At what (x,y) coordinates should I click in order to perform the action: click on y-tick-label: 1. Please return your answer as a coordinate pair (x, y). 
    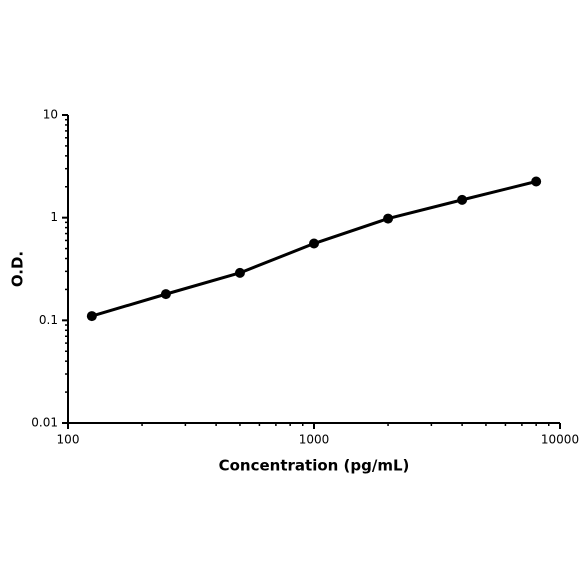
    Looking at the image, I should click on (54, 217).